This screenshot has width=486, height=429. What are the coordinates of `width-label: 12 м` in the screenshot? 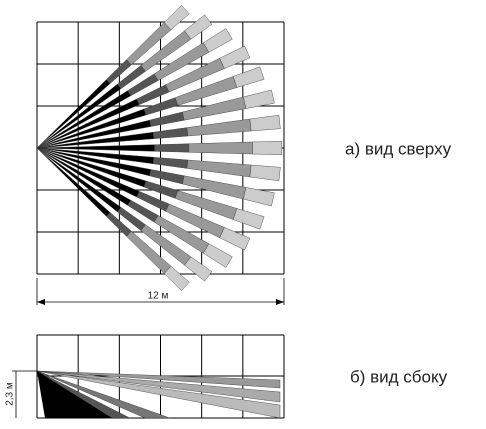 It's located at (158, 296).